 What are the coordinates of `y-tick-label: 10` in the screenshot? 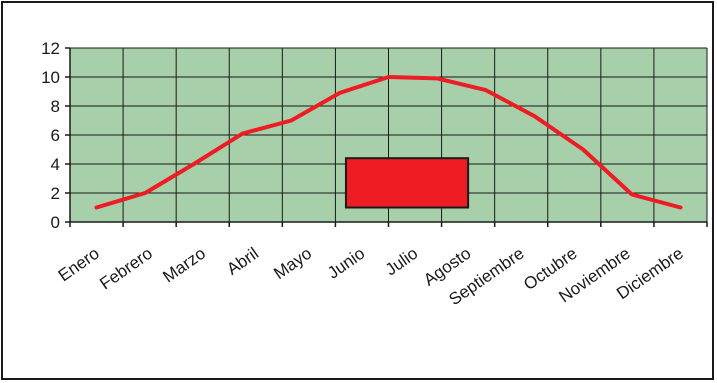 It's located at (50, 77).